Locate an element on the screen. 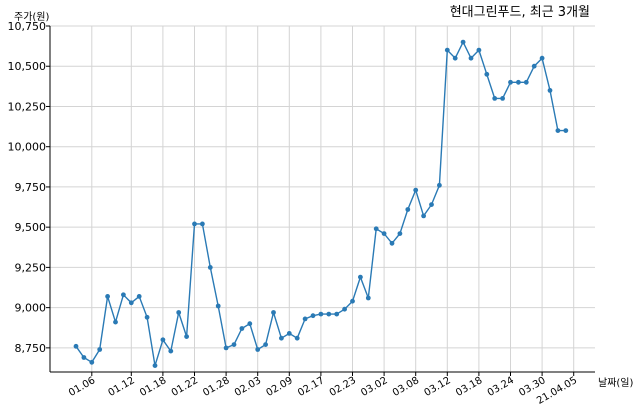 Image resolution: width=640 pixels, height=414 pixels. y-axis-label: 주가(원) is located at coordinates (32, 17).